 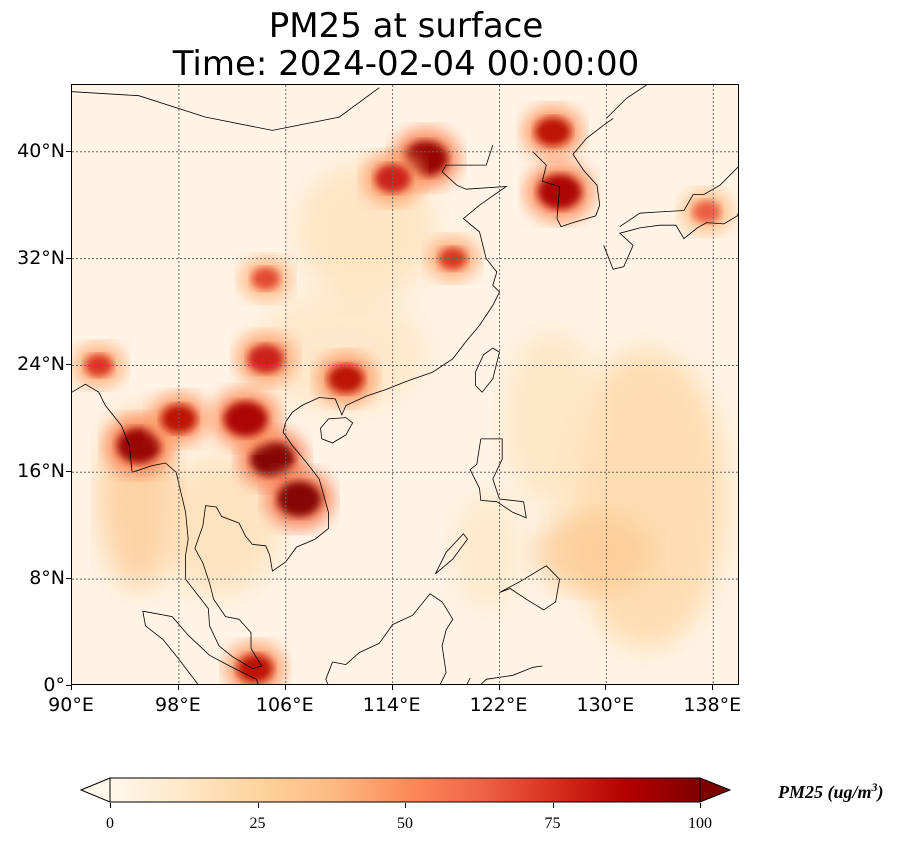 I want to click on colorbar-tick-label: 50, so click(x=405, y=823).